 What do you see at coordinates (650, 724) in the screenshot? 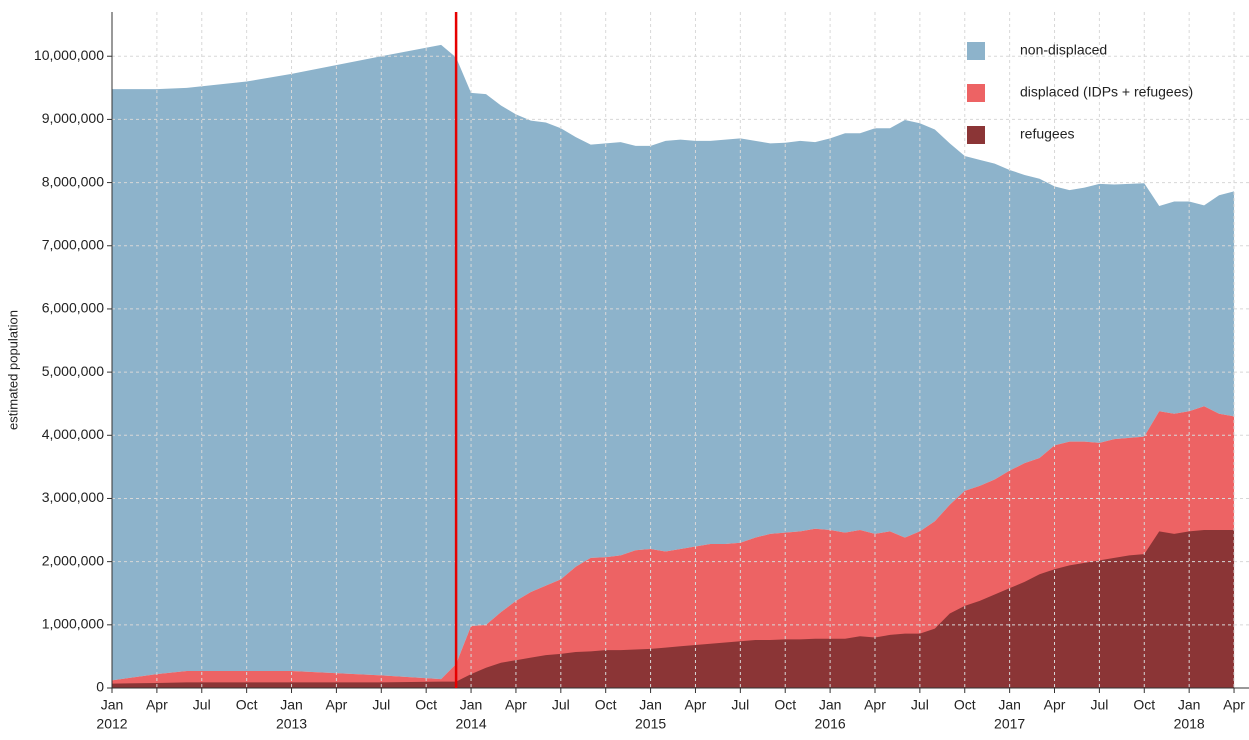
I see `year-label: 2015` at bounding box center [650, 724].